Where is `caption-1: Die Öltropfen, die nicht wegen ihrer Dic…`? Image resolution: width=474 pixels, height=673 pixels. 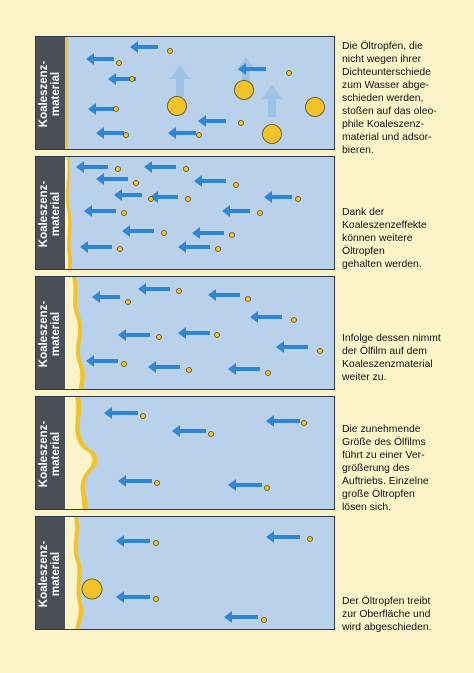
caption-1: Die Öltropfen, die nicht wegen ihrer Dic… is located at coordinates (389, 98).